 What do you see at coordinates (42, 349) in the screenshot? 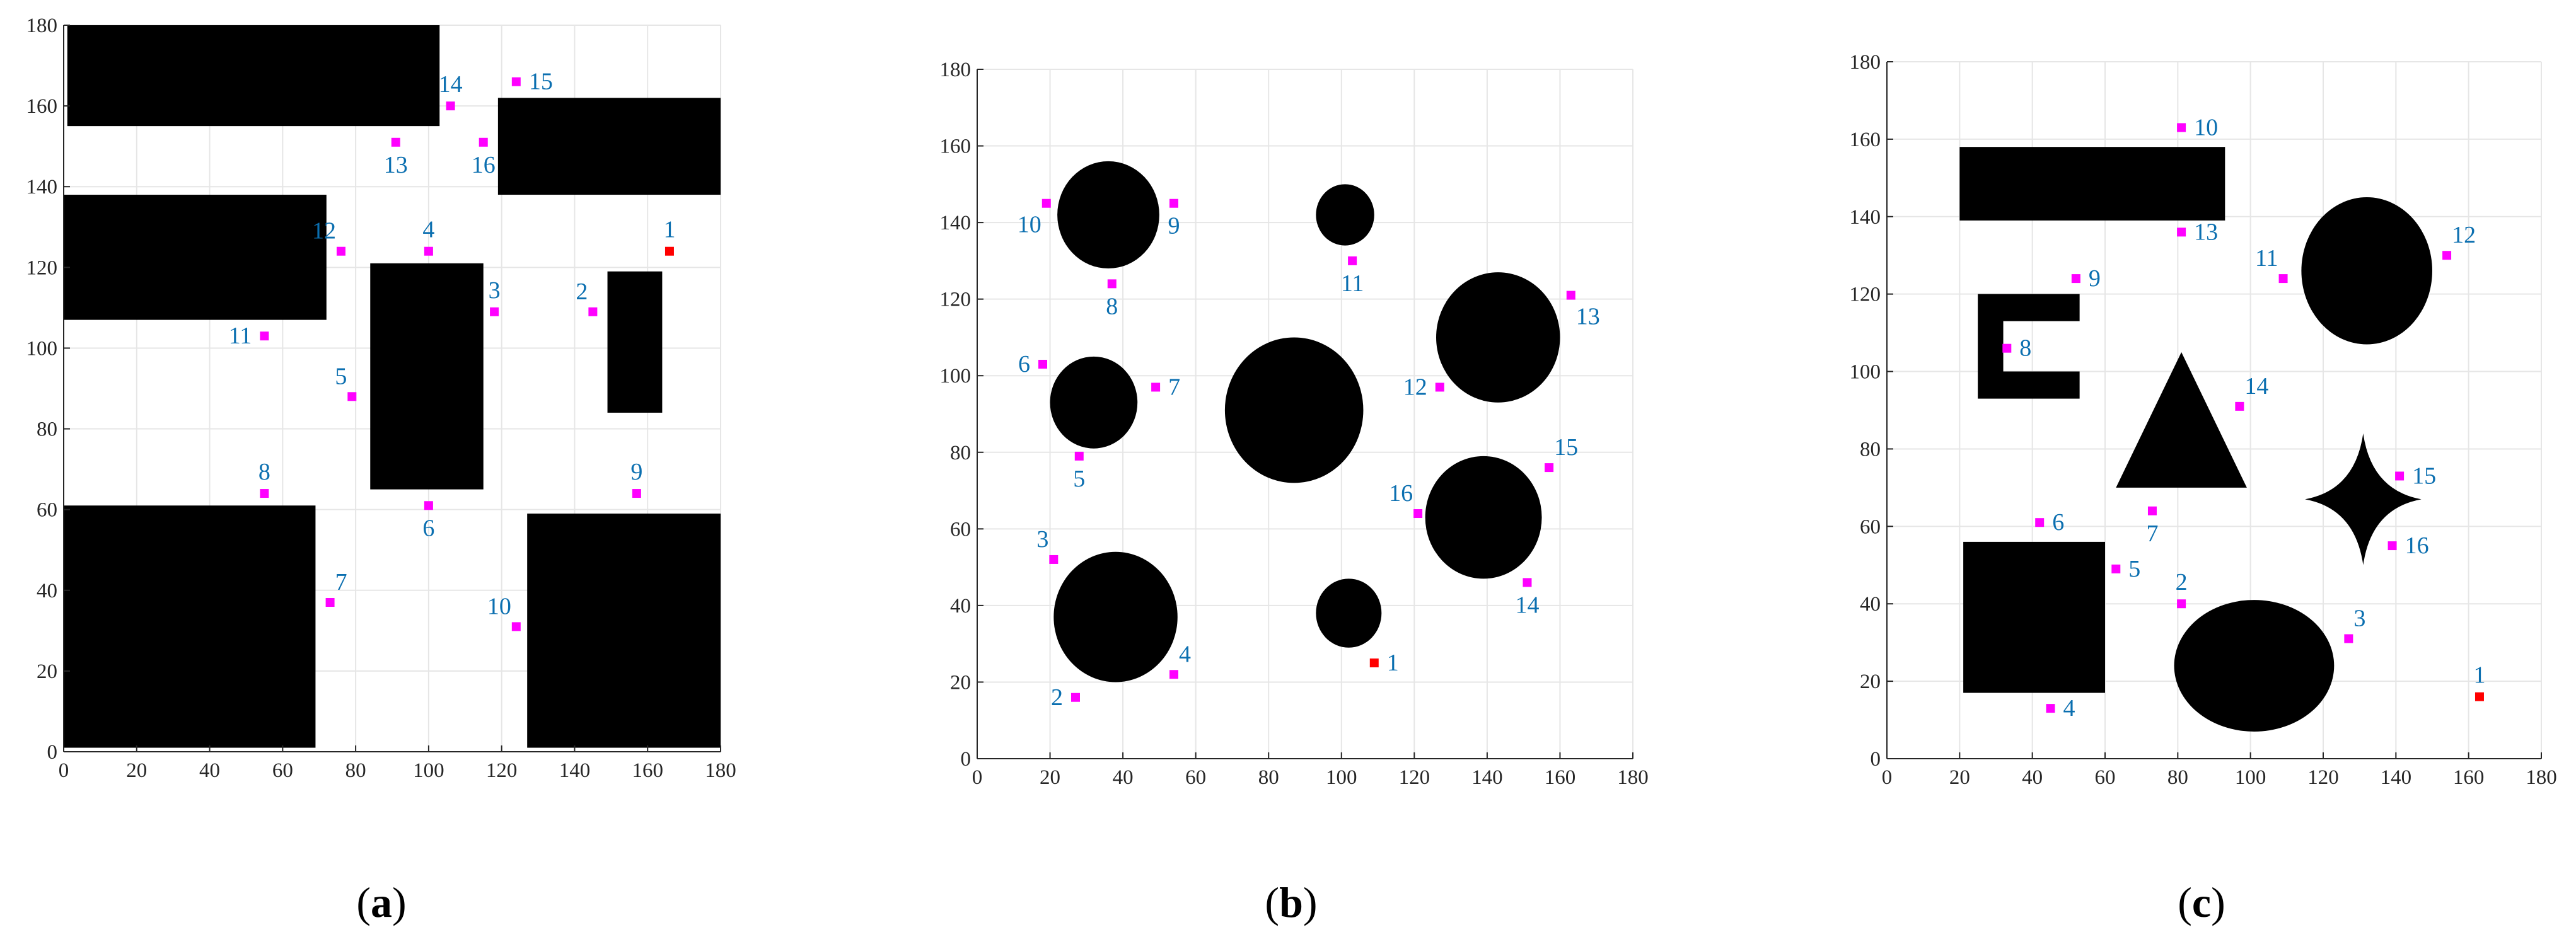
I see `y-tick-label: 100` at bounding box center [42, 349].